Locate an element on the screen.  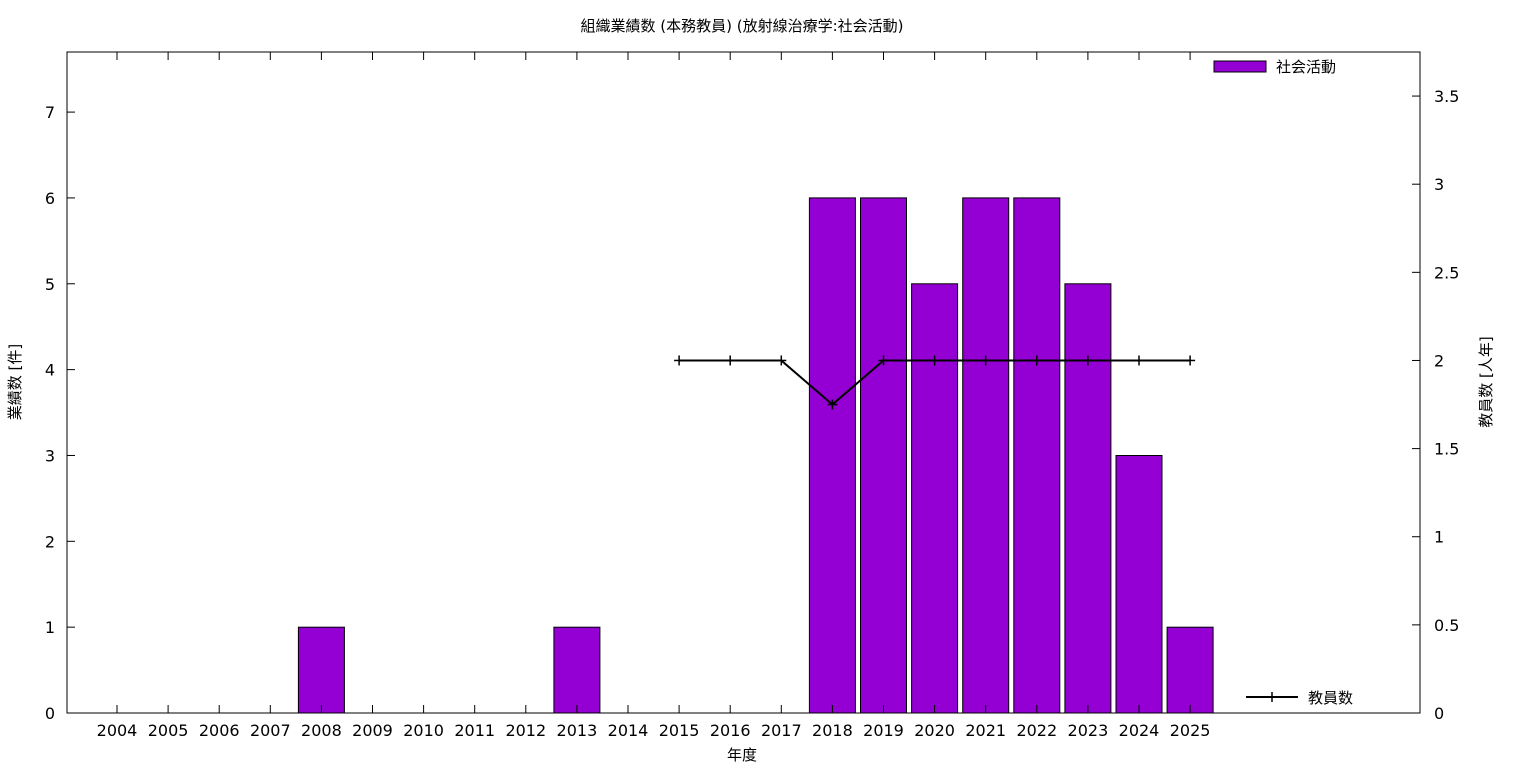
teacher-count-point-2019 is located at coordinates (883, 360).